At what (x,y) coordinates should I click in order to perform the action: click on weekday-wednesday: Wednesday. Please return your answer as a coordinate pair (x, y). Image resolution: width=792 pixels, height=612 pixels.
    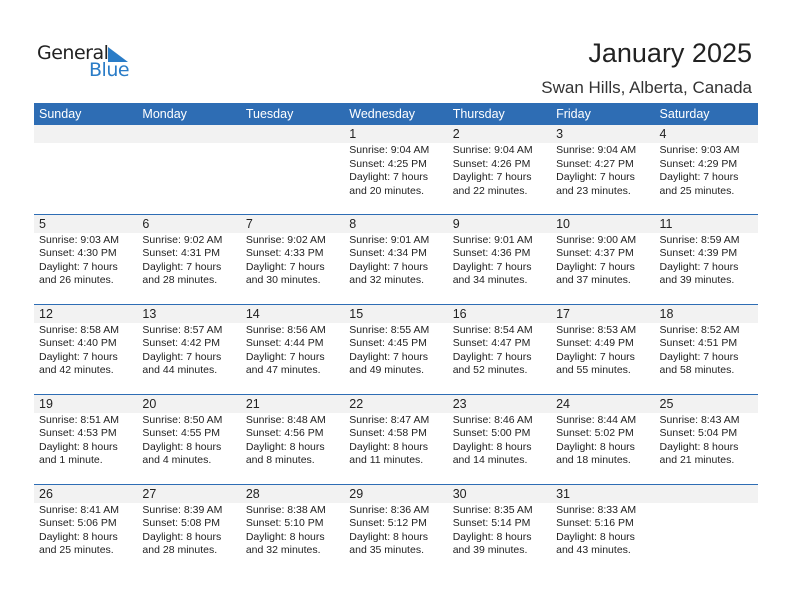
    Looking at the image, I should click on (382, 114).